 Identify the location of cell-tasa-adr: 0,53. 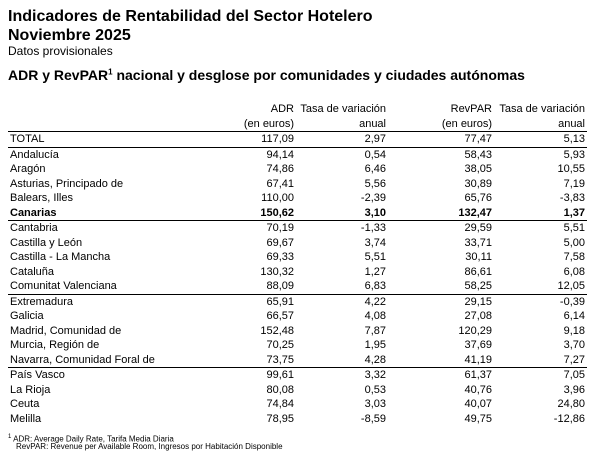
(375, 389).